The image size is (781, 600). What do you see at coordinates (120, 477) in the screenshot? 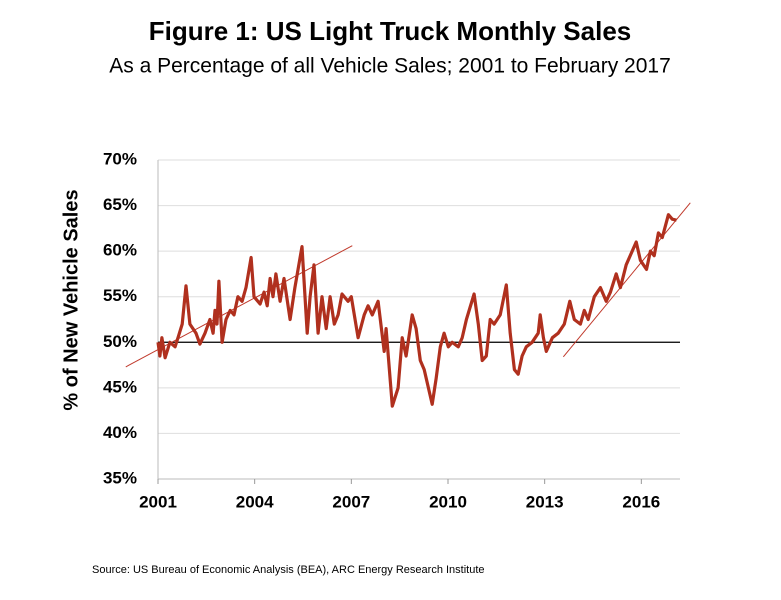
I see `y-tick-label: 35%` at bounding box center [120, 477].